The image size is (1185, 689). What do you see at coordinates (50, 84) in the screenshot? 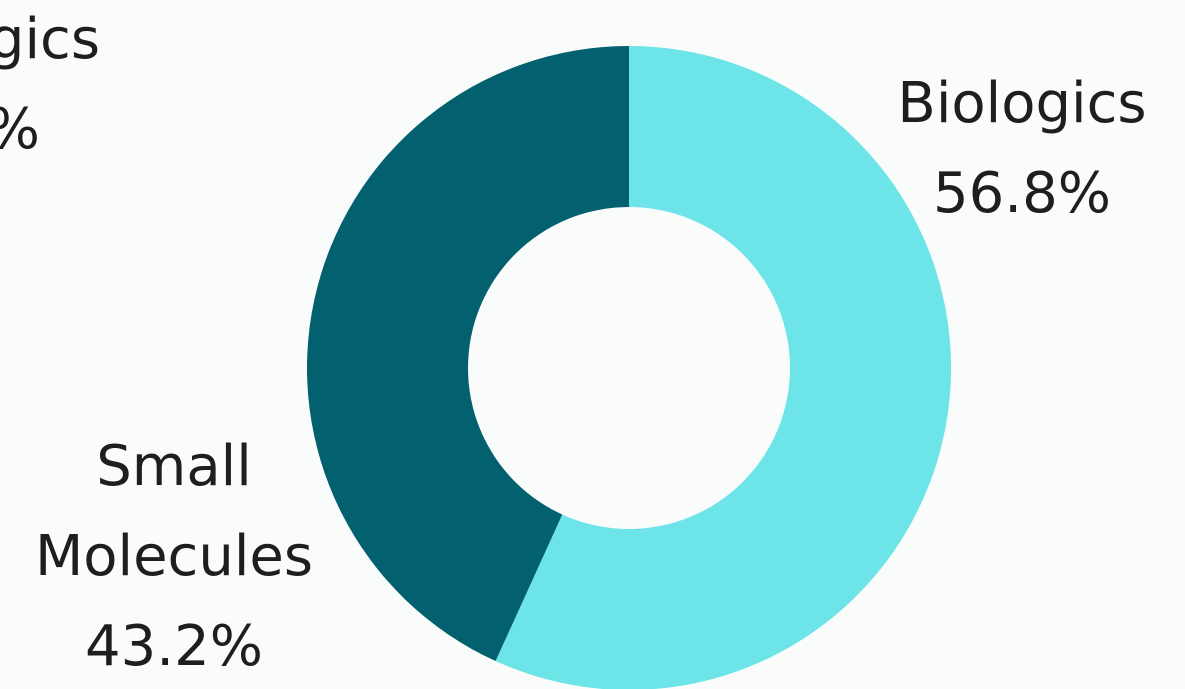
I see `clipped-label-fragment: gics%` at bounding box center [50, 84].